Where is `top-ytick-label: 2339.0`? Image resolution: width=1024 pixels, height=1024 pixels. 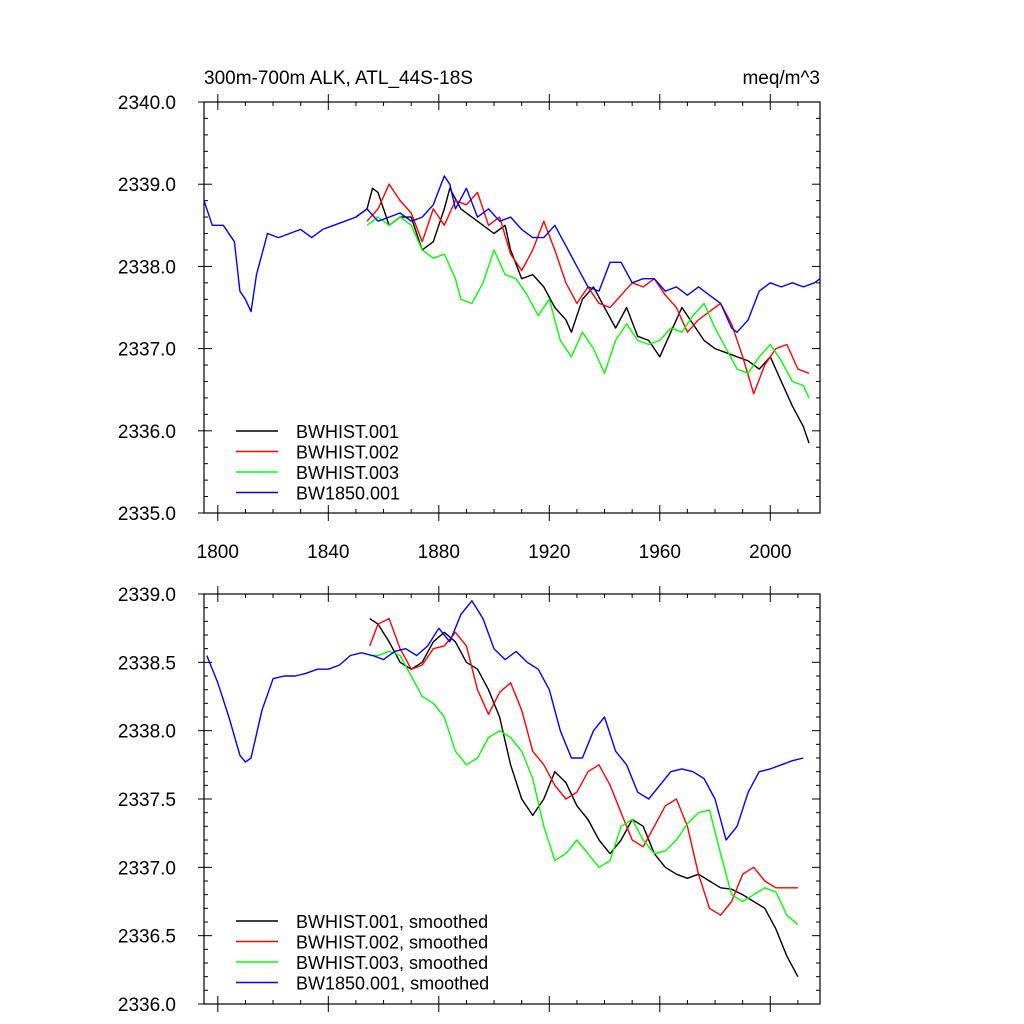 top-ytick-label: 2339.0 is located at coordinates (147, 185).